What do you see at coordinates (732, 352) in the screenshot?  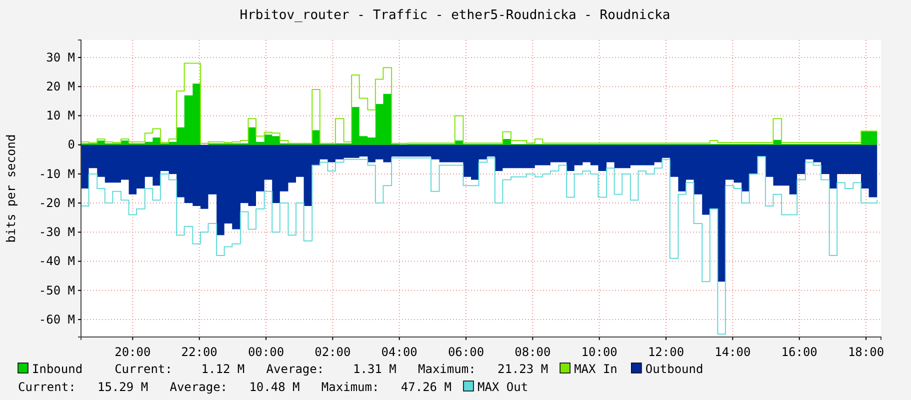 I see `x-tick-label: 14:00` at bounding box center [732, 352].